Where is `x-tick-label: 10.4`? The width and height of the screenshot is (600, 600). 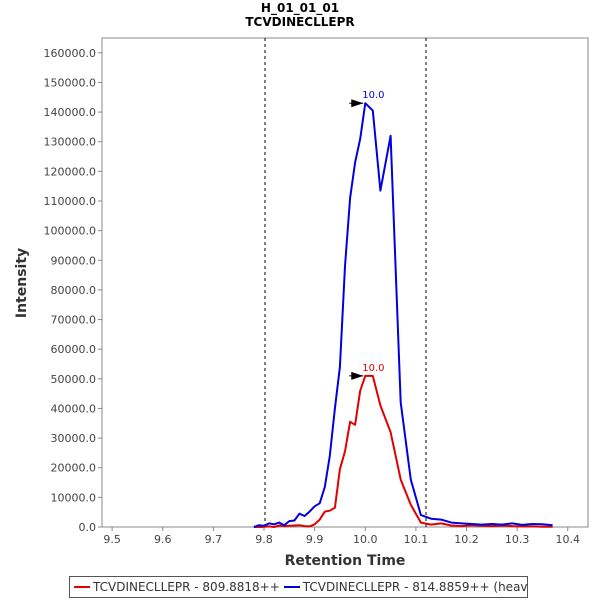
x-tick-label: 10.4 is located at coordinates (568, 539).